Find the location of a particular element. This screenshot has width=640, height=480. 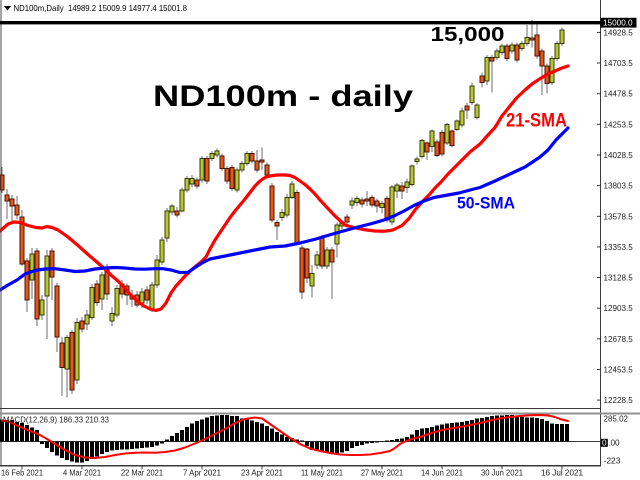

svg-text: 13578.5 is located at coordinates (619, 216).